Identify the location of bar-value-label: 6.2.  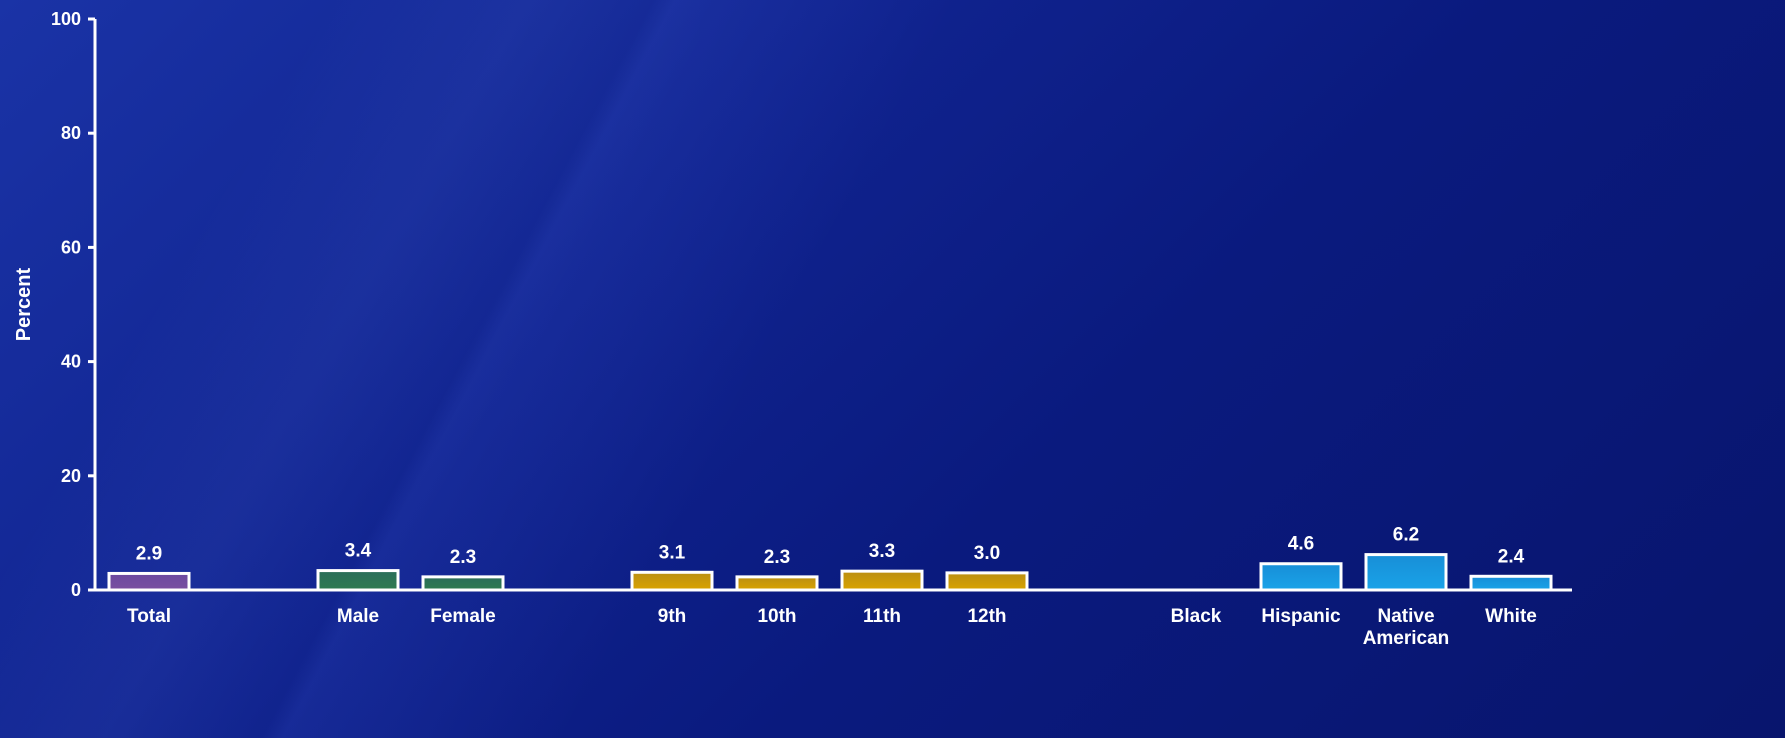
(1406, 535).